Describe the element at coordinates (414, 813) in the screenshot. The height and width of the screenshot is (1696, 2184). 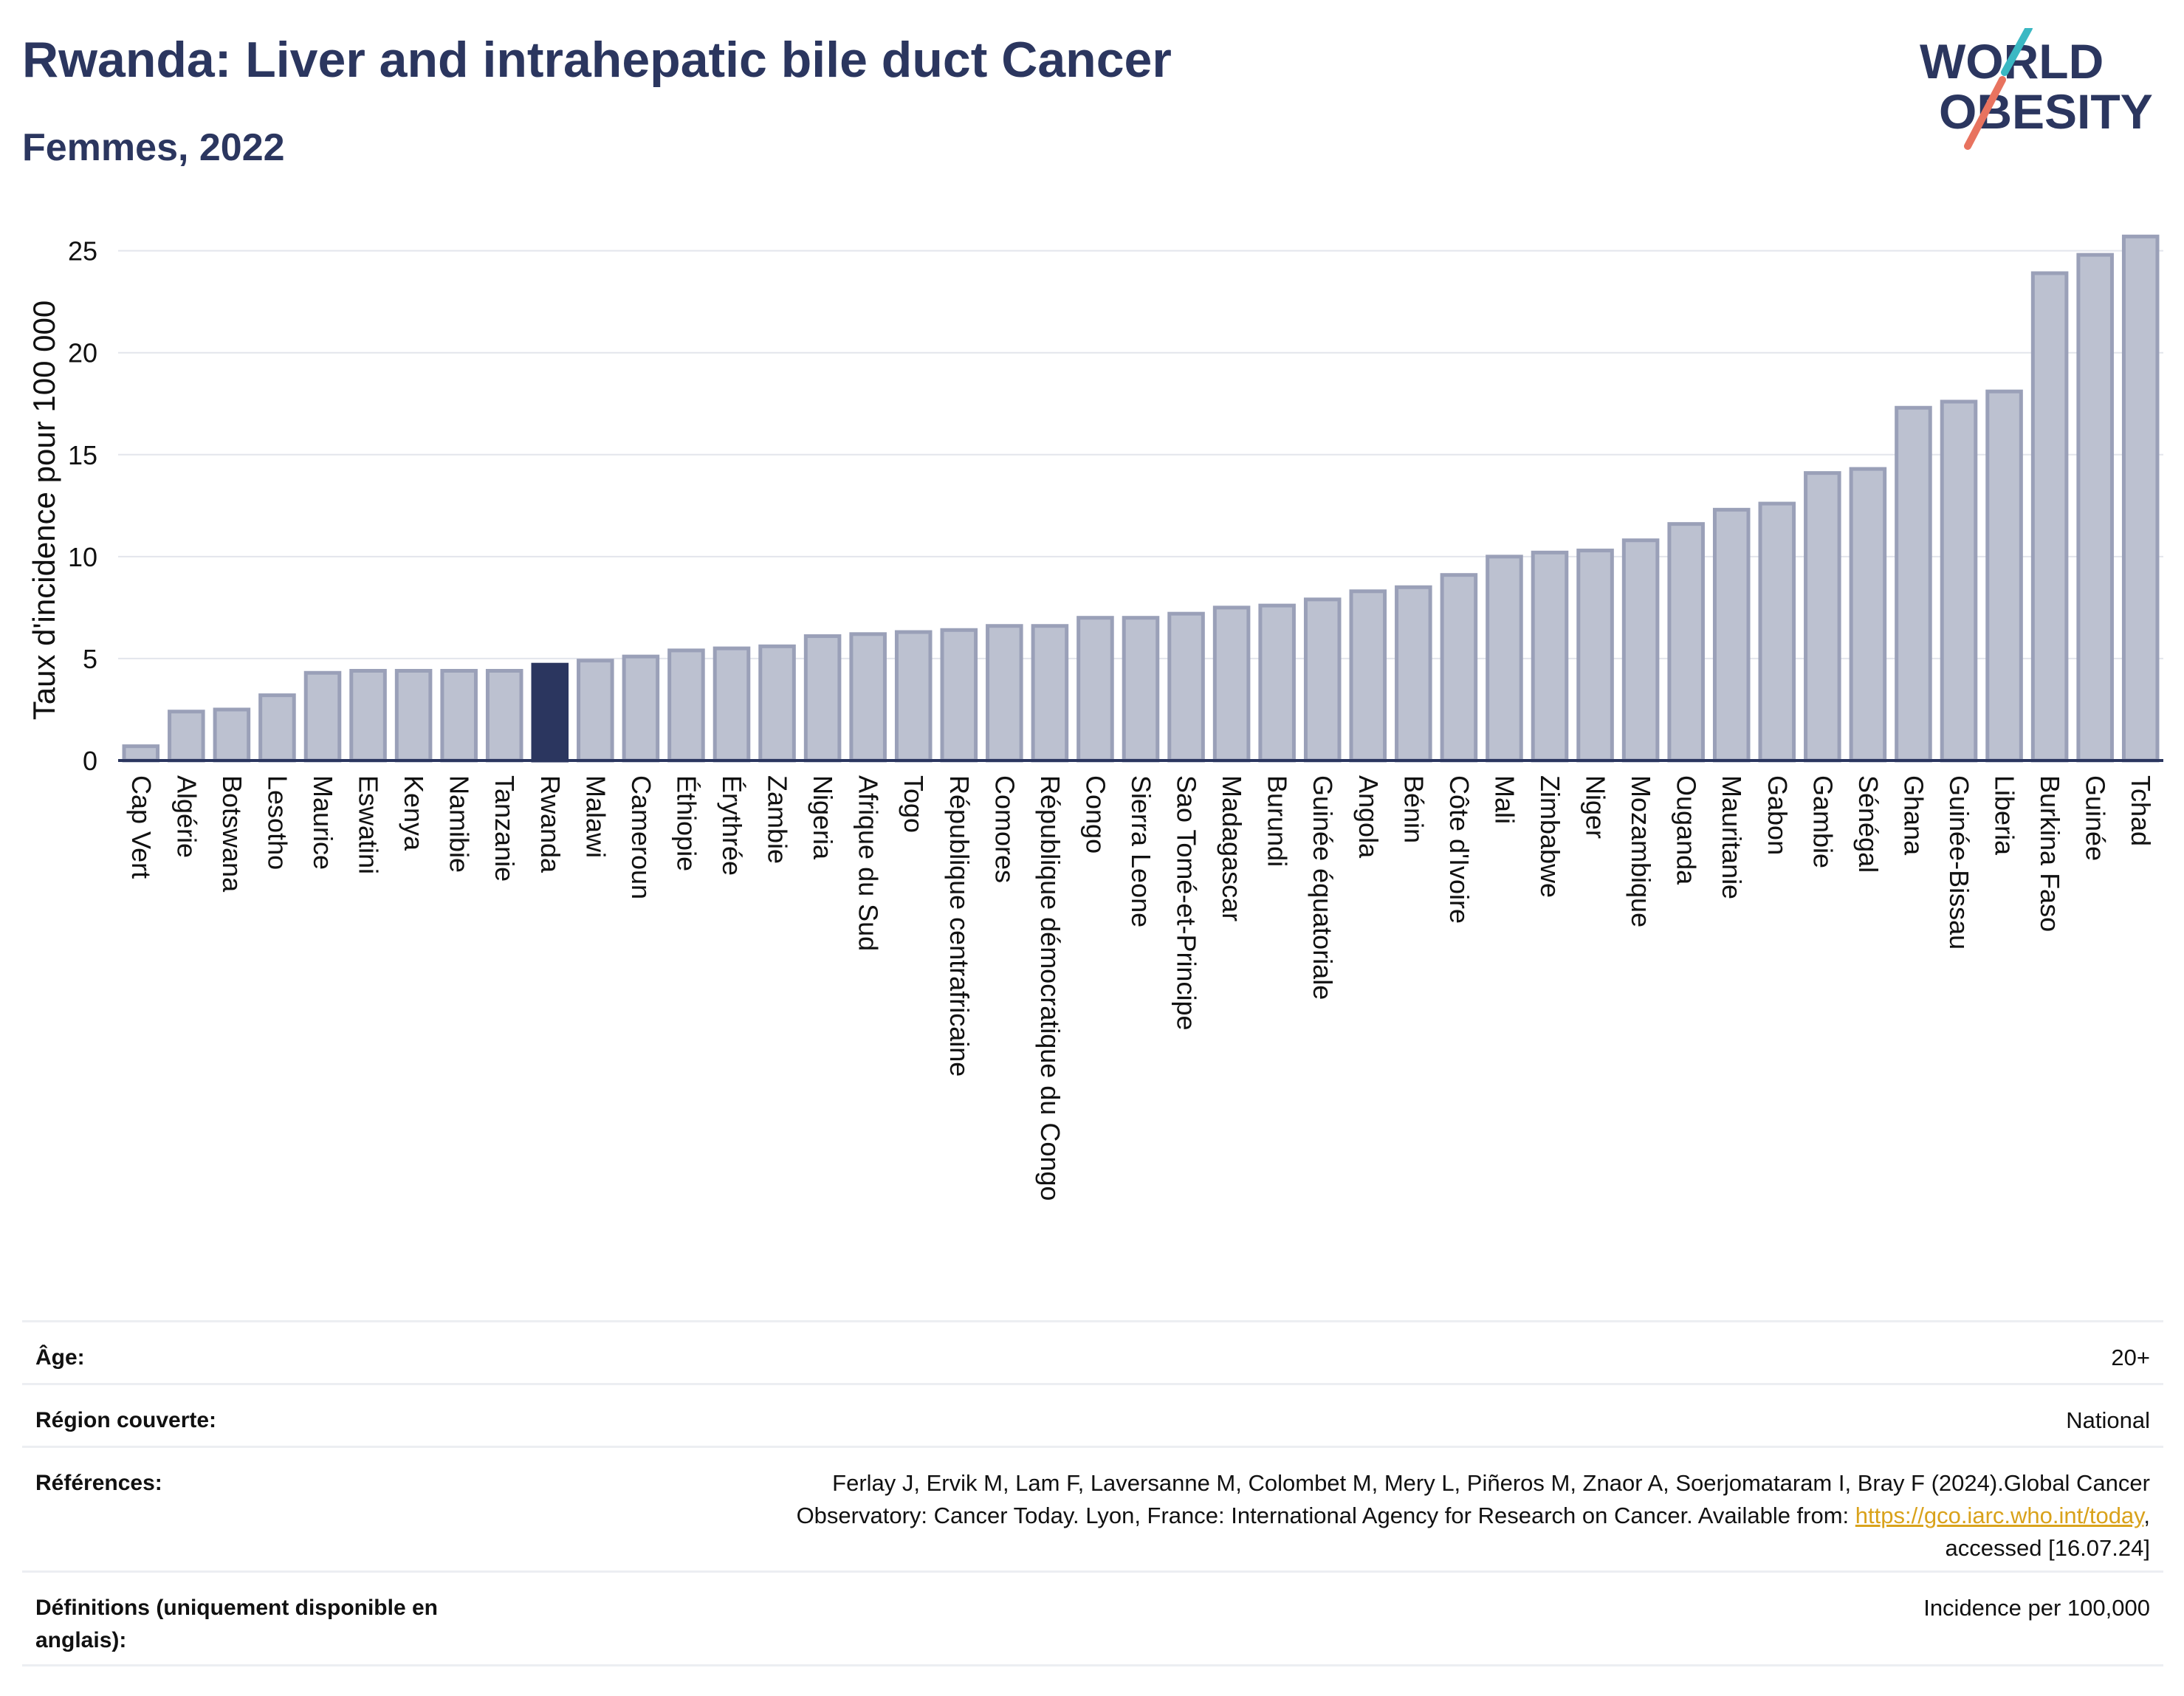
I see `x-tick-label: Kenya` at that location.